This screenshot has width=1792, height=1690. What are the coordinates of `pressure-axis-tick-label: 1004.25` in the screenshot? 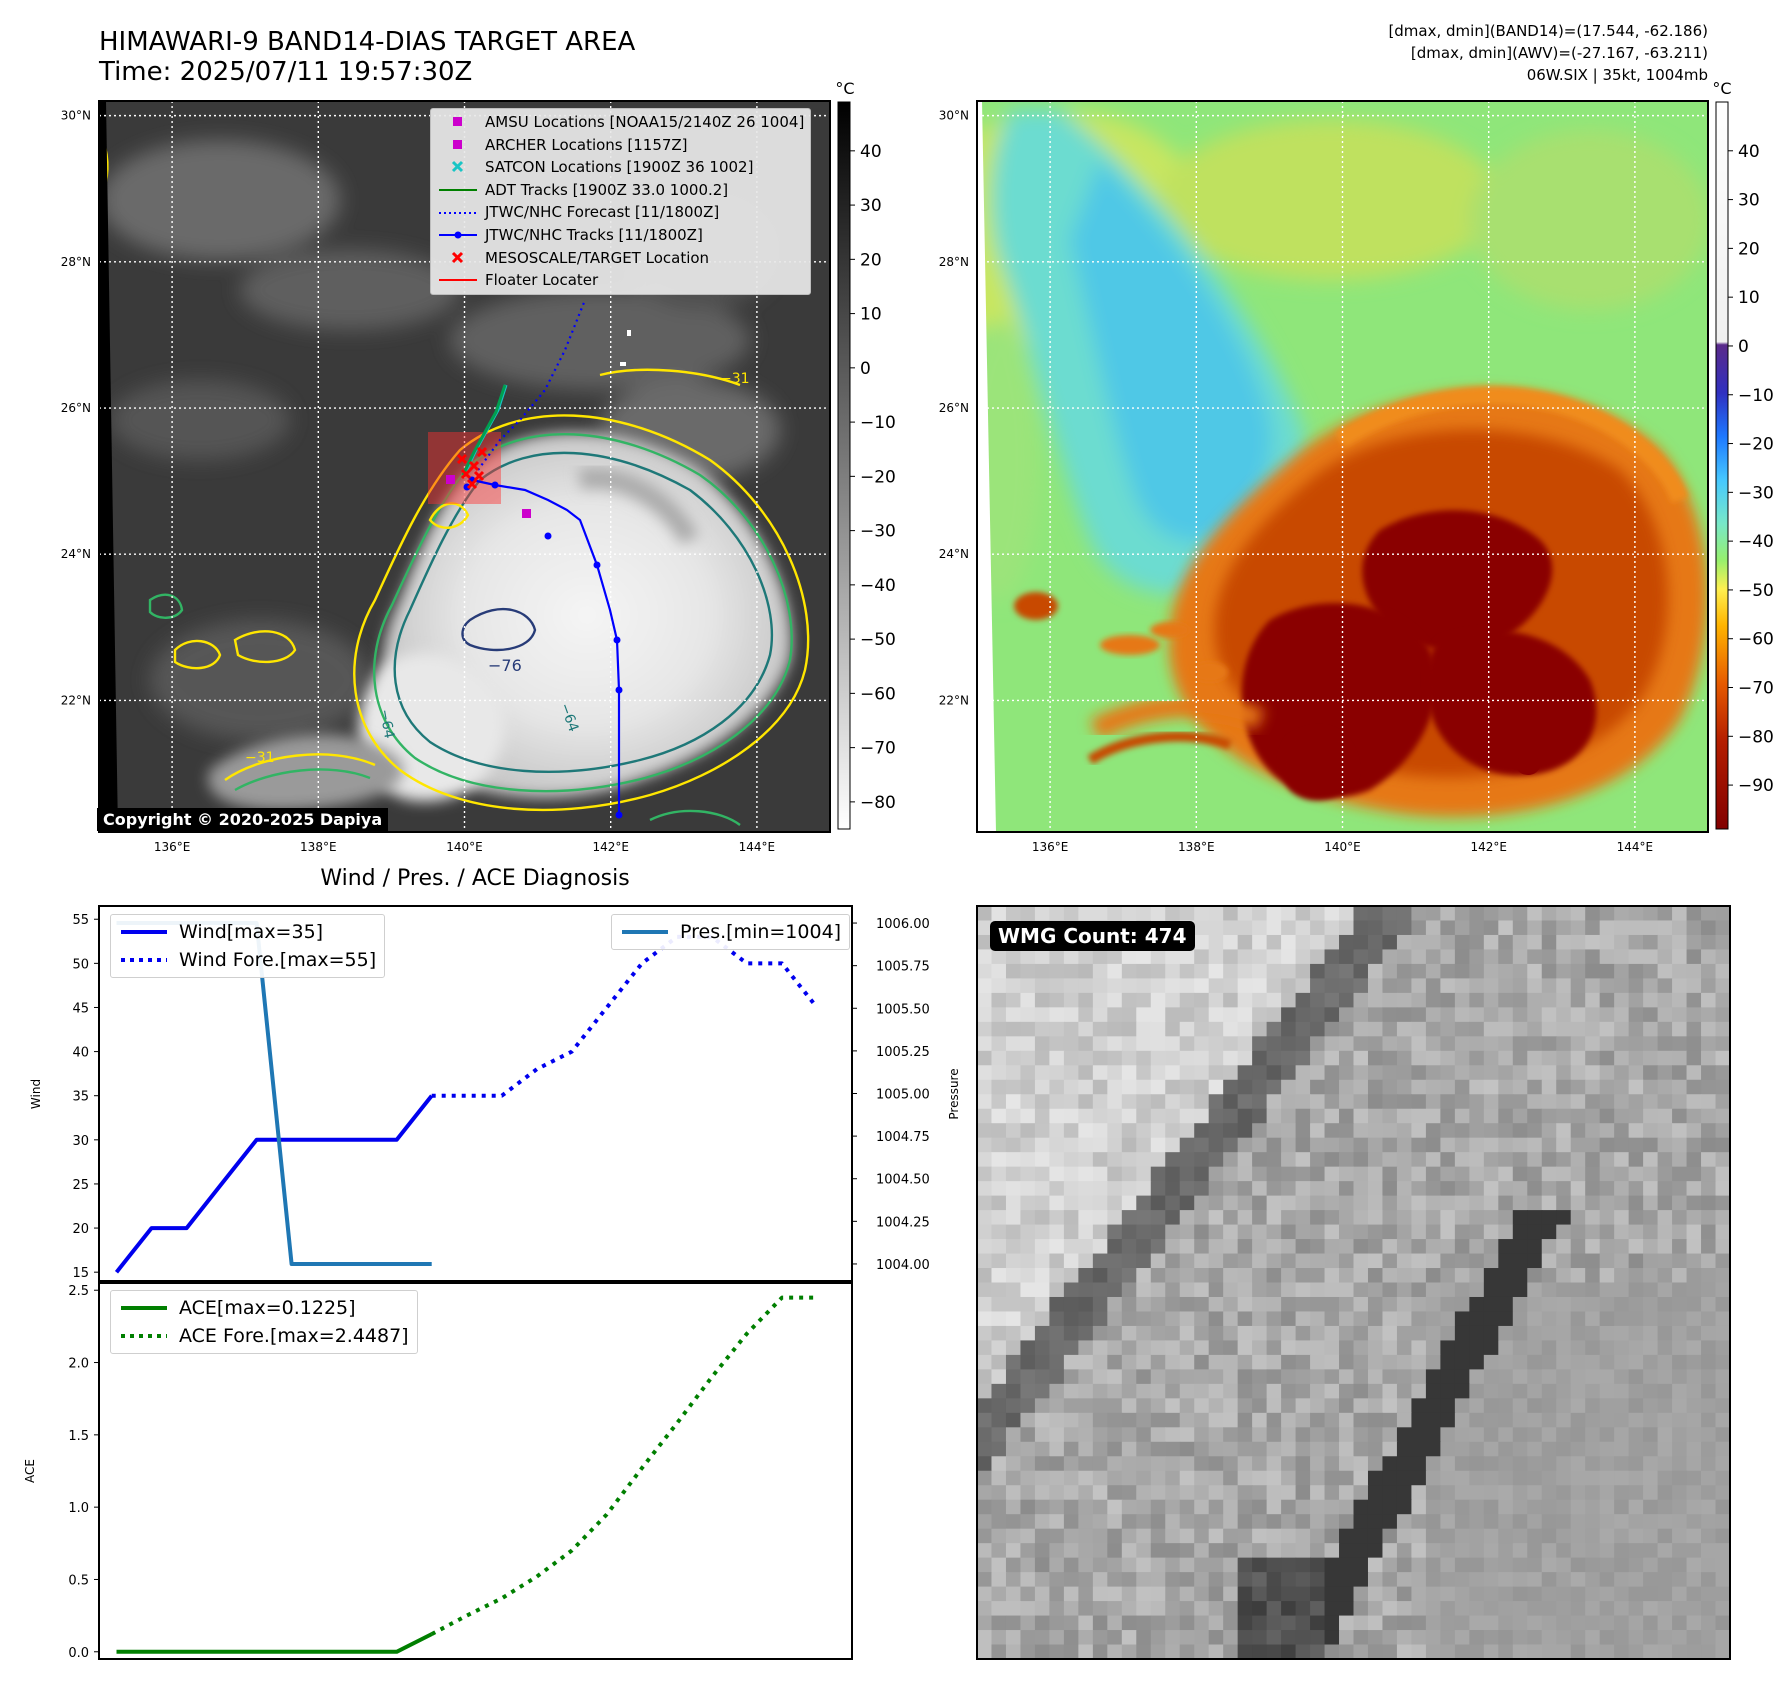 It's located at (903, 1222).